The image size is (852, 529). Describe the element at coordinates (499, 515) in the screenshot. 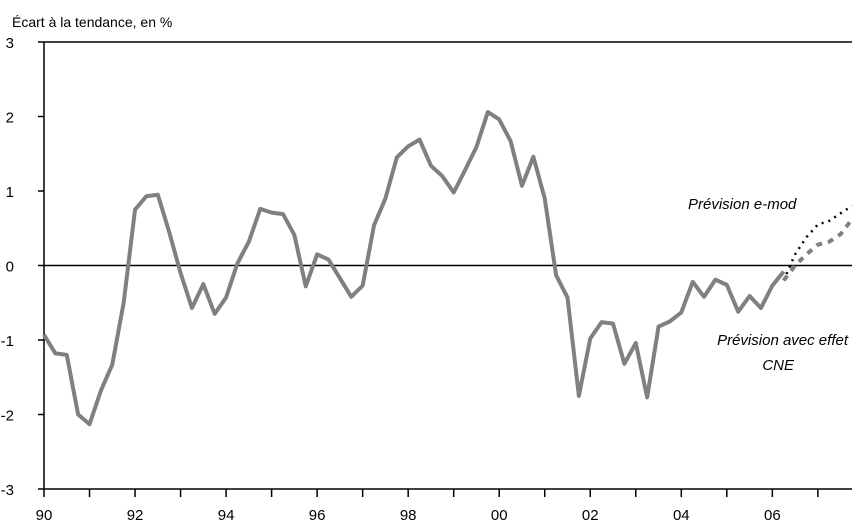

I see `x-tick-label: 00` at that location.